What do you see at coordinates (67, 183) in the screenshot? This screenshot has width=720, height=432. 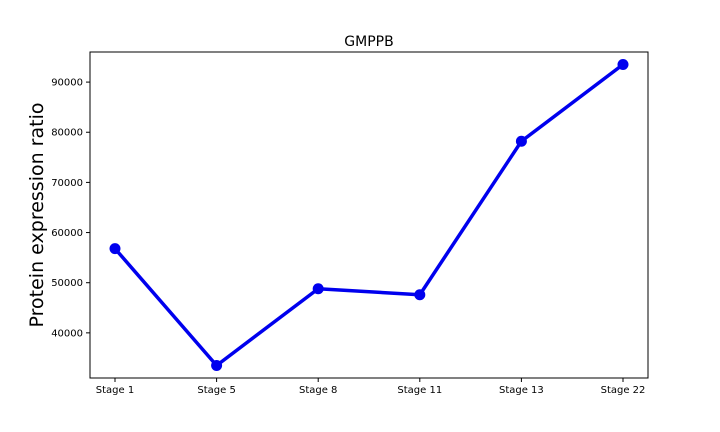 I see `y-tick-label: 70000` at bounding box center [67, 183].